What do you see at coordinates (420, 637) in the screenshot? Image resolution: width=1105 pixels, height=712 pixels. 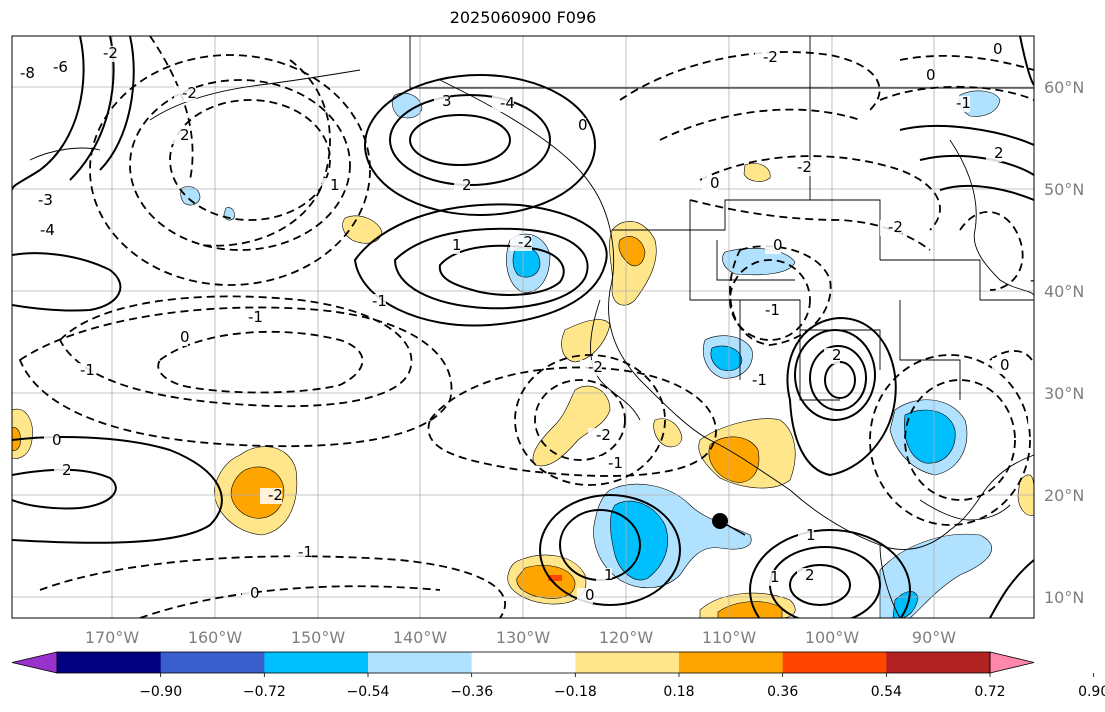 I see `lon-label: 140°W` at bounding box center [420, 637].